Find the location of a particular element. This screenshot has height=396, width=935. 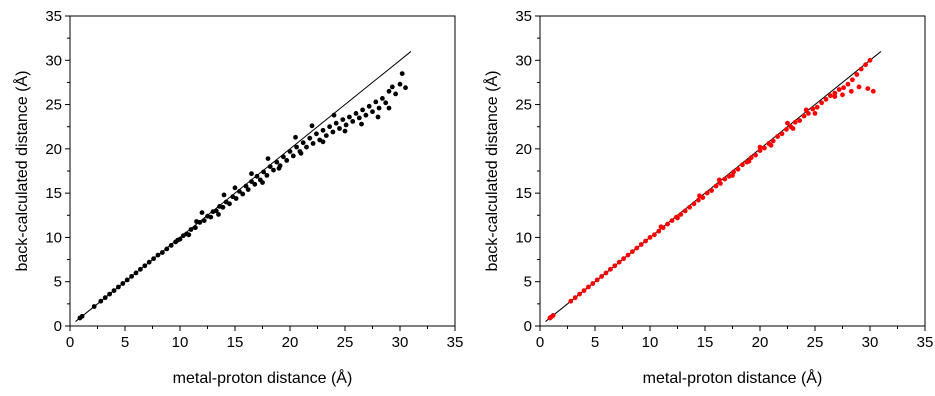

x-tick-label: 0 is located at coordinates (70, 342).